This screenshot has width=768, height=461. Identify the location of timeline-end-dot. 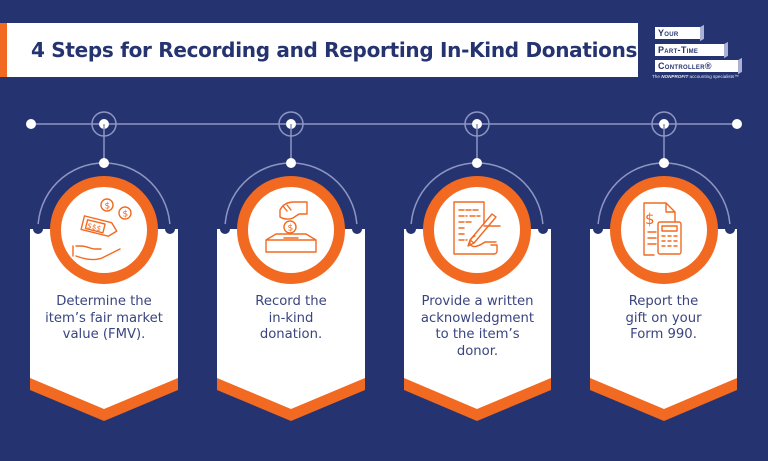
(737, 124).